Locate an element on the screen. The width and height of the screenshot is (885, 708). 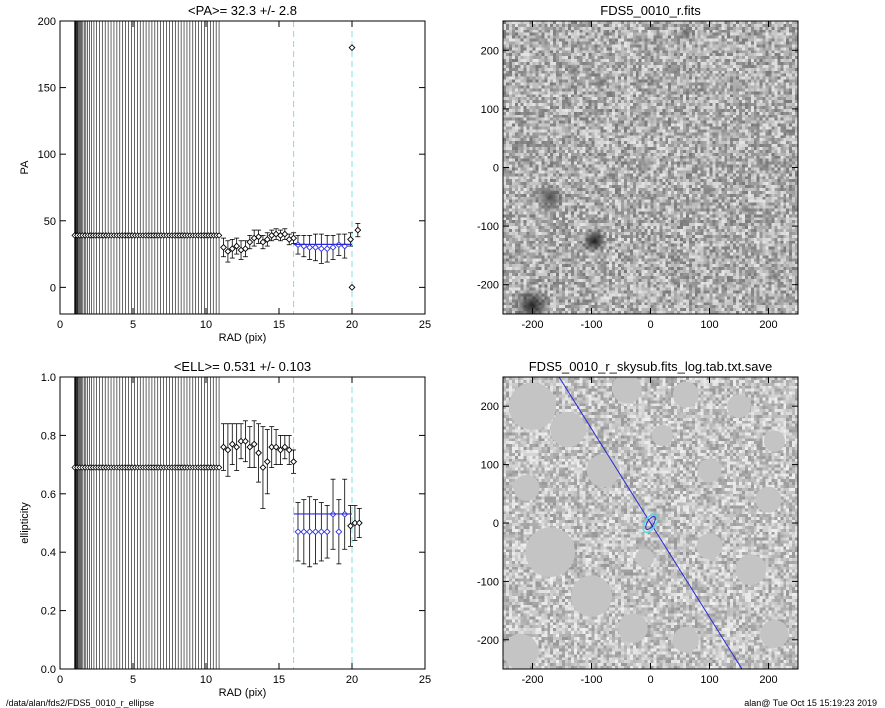
fit-ellipse is located at coordinates (650, 523).